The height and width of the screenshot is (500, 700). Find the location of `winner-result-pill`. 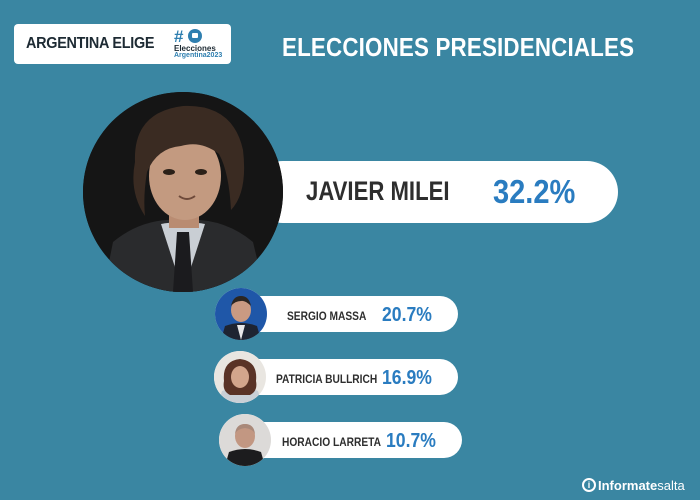

winner-result-pill is located at coordinates (435, 192).